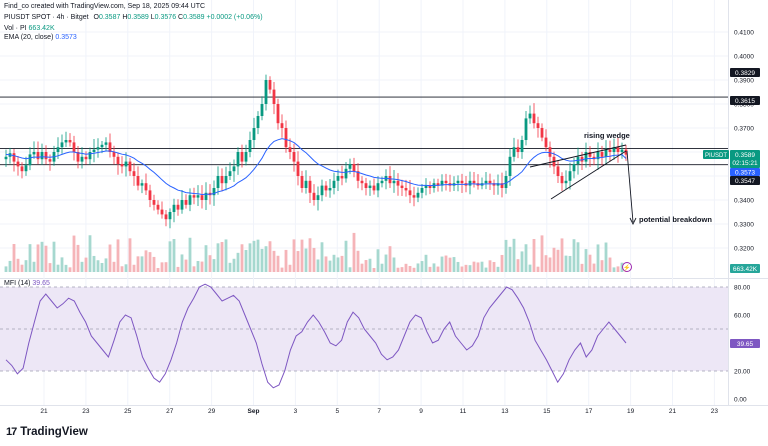  I want to click on mfi-legend-value: 39.65, so click(41, 283).